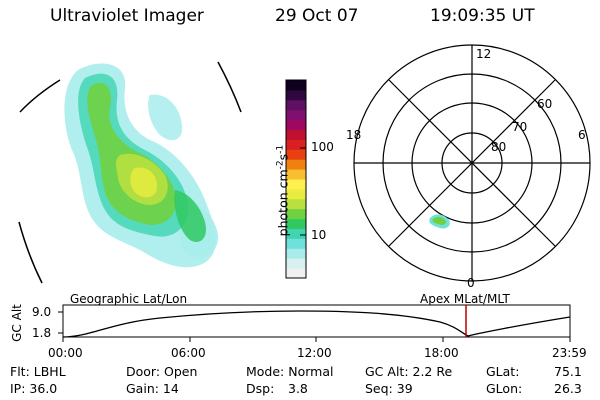  What do you see at coordinates (582, 135) in the screenshot?
I see `mlt-label-6: 6` at bounding box center [582, 135].